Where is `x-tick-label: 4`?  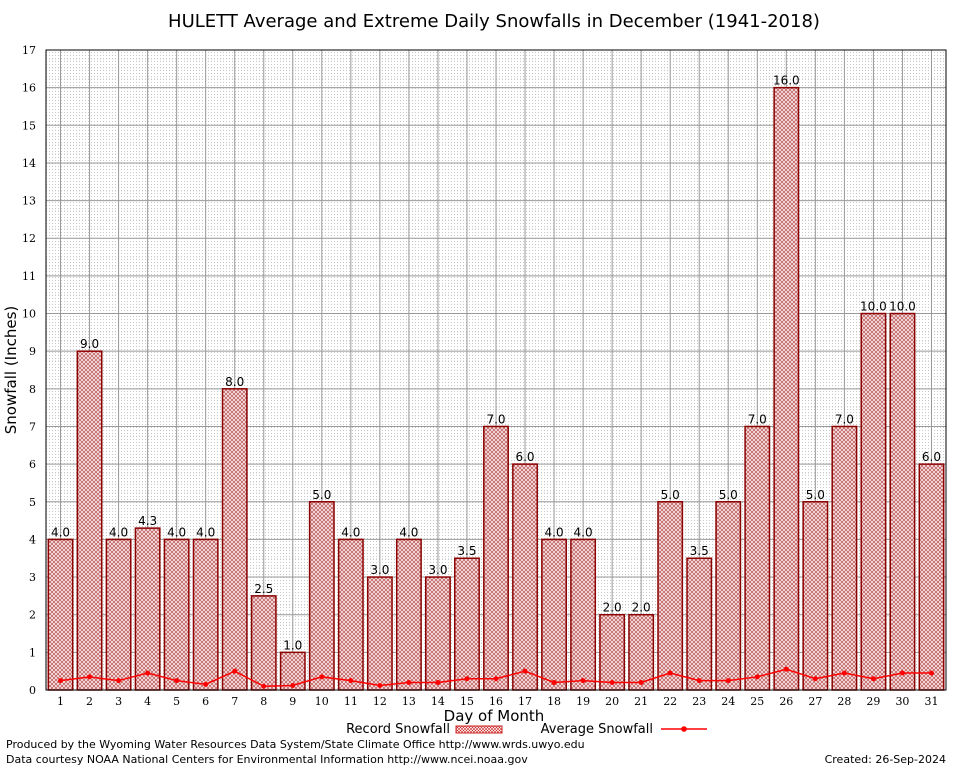 x-tick-label: 4 is located at coordinates (147, 701).